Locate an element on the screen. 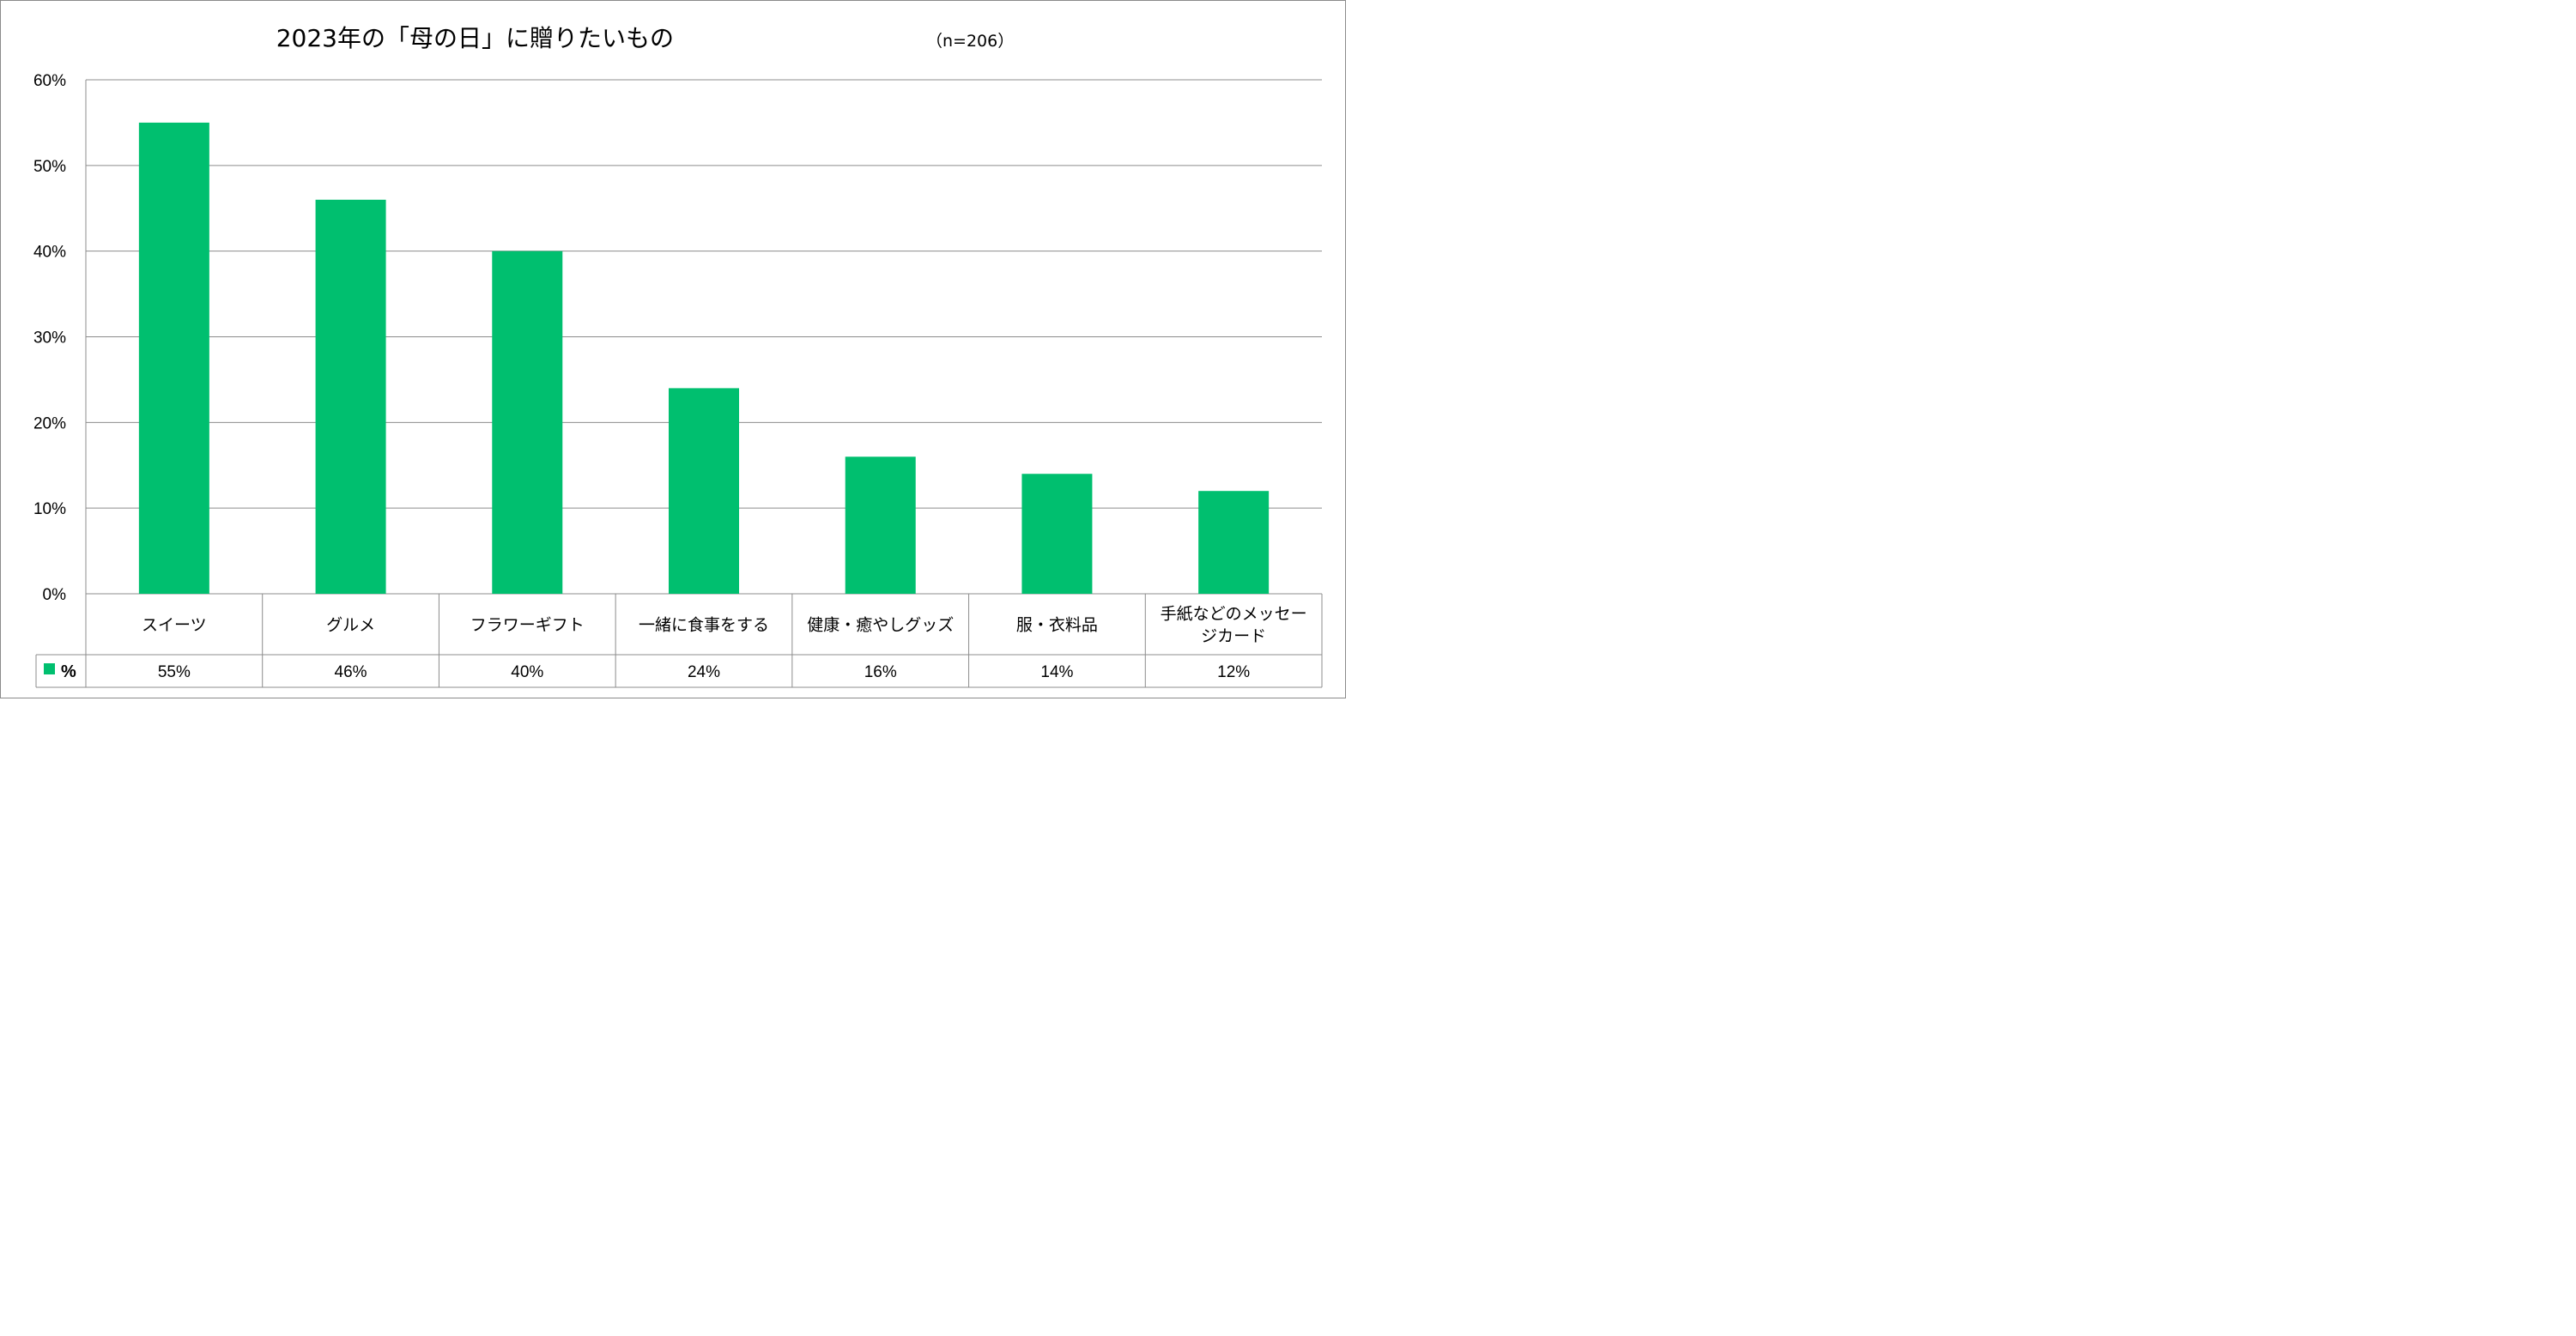 This screenshot has width=2576, height=1336. value-label: 46% is located at coordinates (351, 672).